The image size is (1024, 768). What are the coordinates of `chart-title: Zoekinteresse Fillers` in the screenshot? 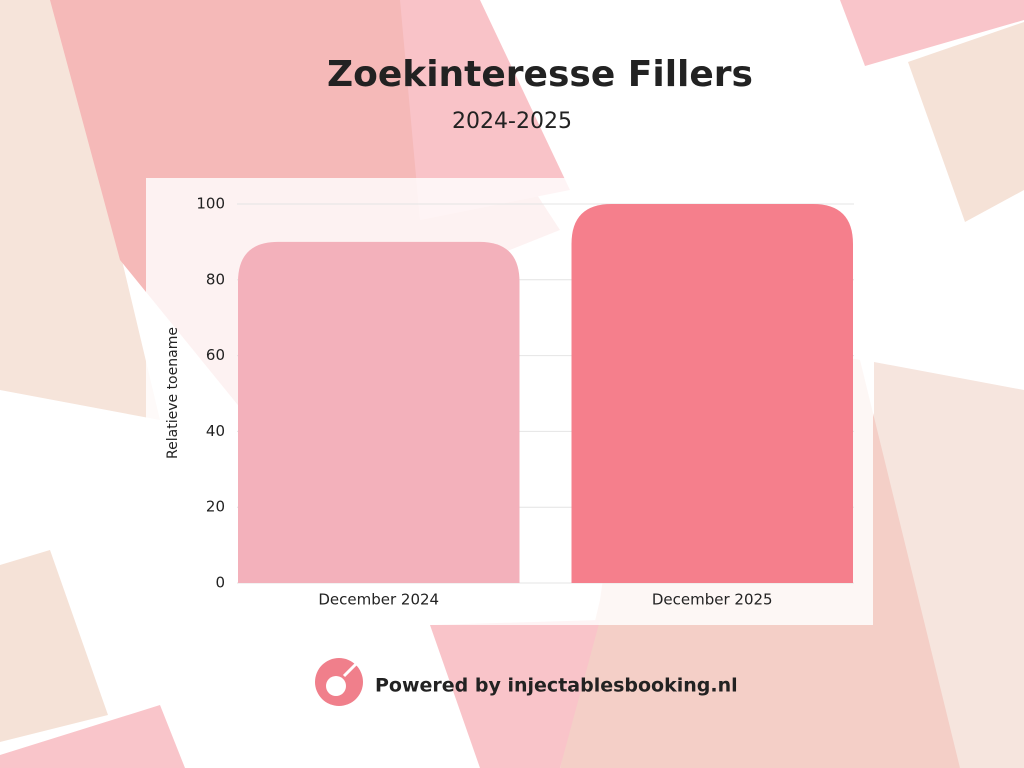 It's located at (540, 74).